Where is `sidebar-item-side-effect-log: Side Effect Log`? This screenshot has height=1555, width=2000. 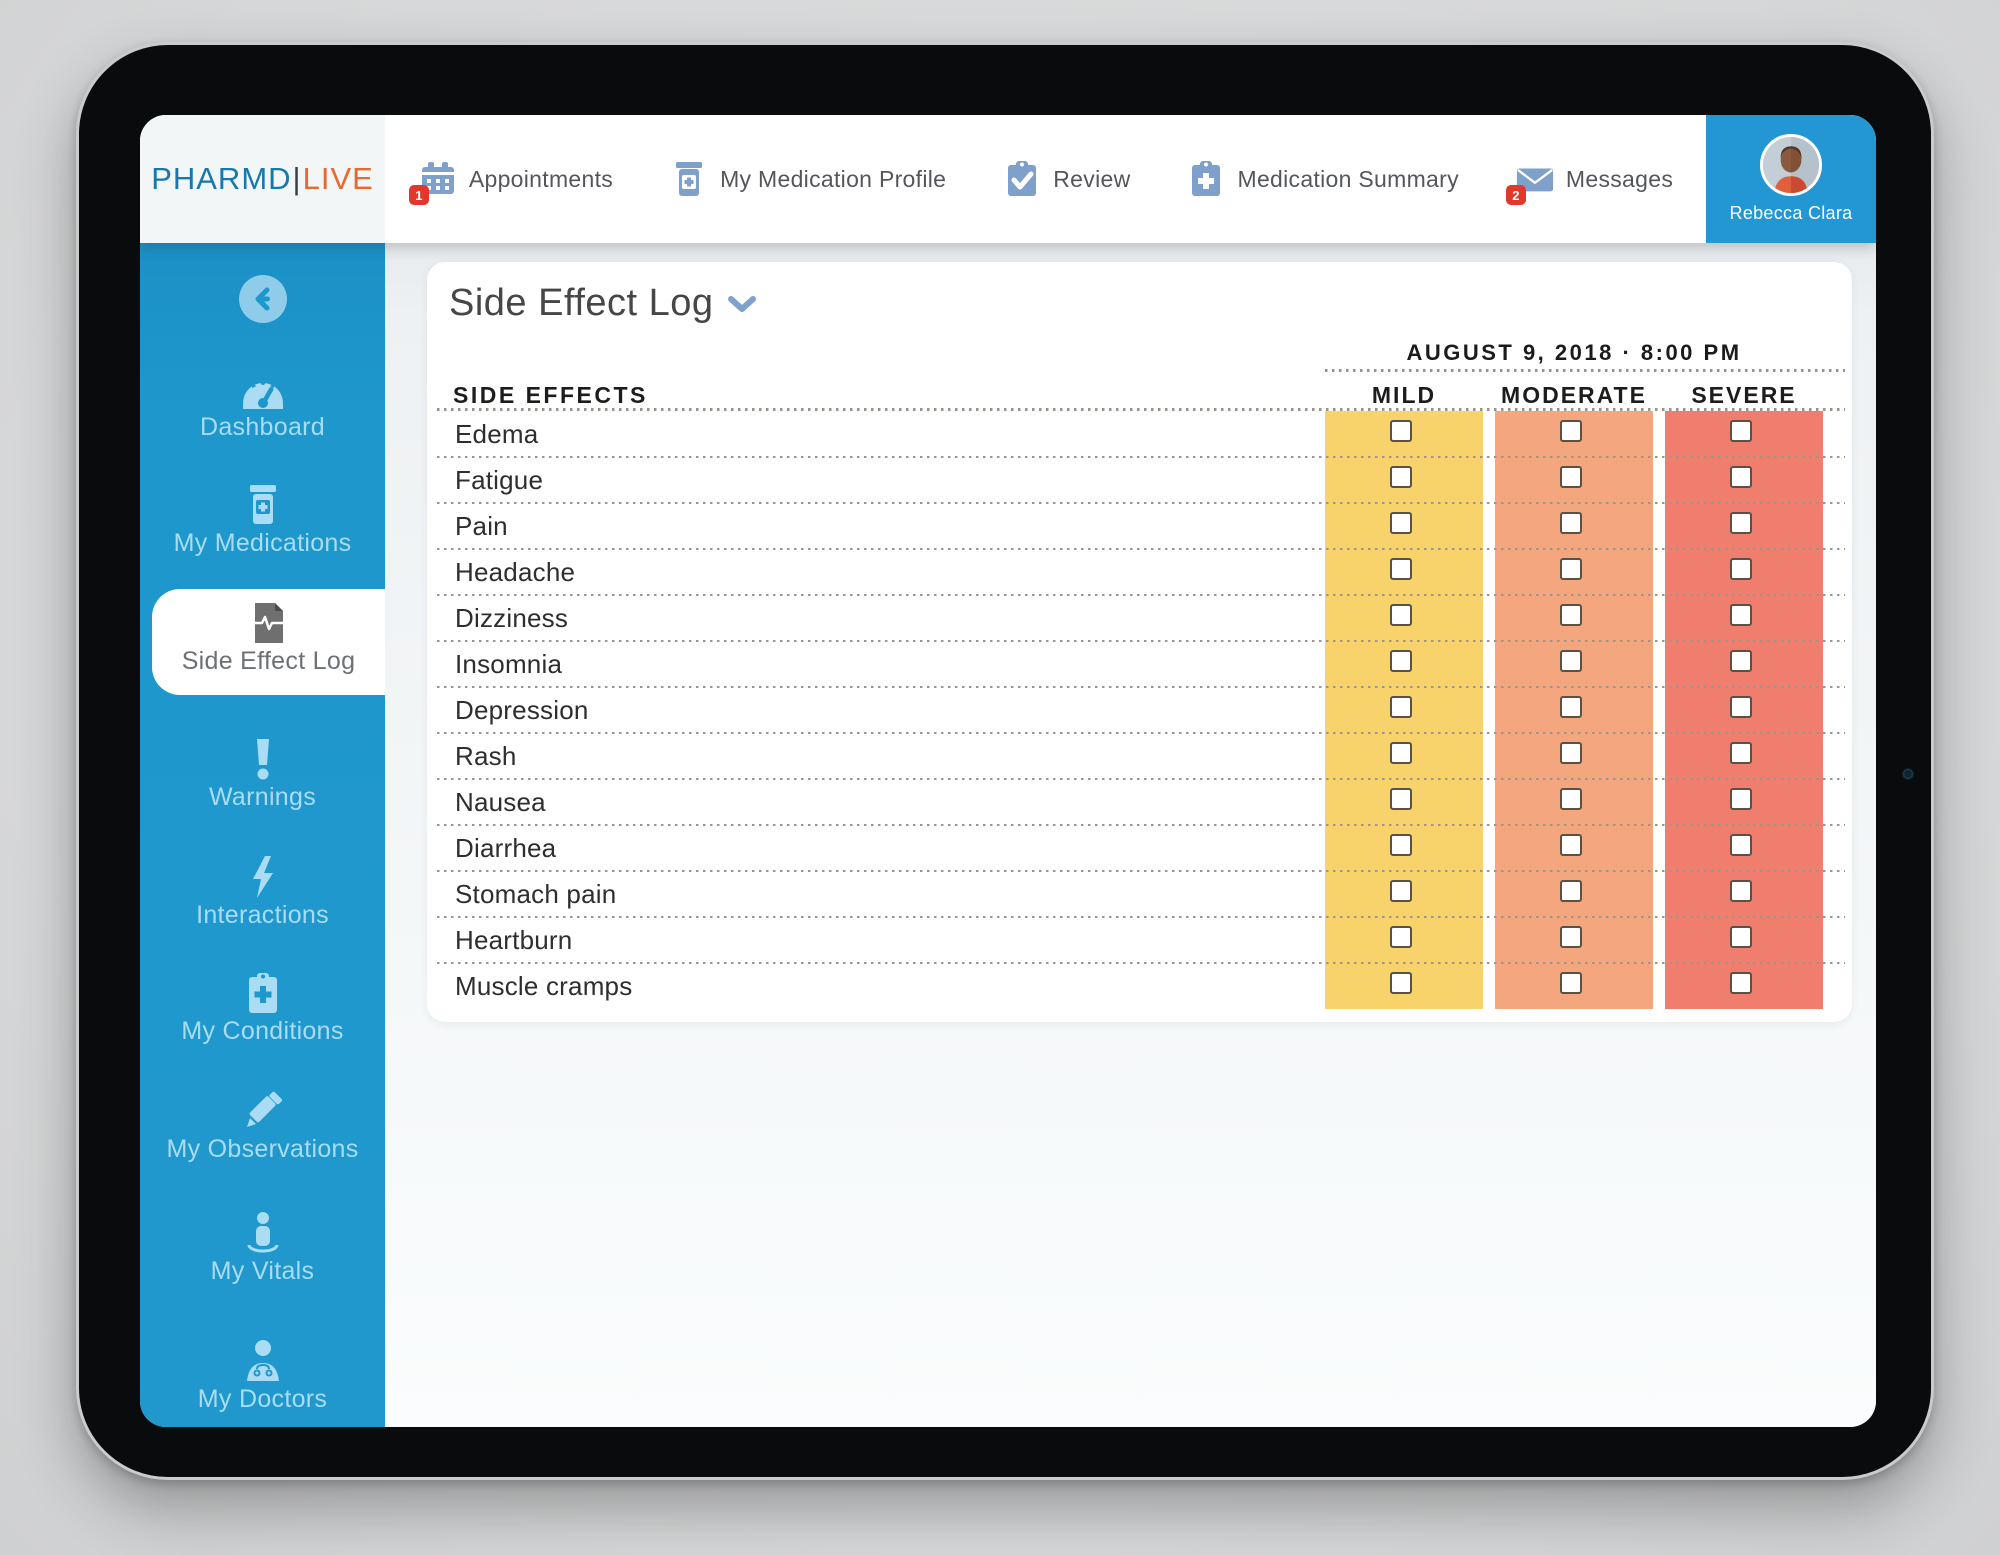
sidebar-item-side-effect-log: Side Effect Log is located at coordinates (268, 642).